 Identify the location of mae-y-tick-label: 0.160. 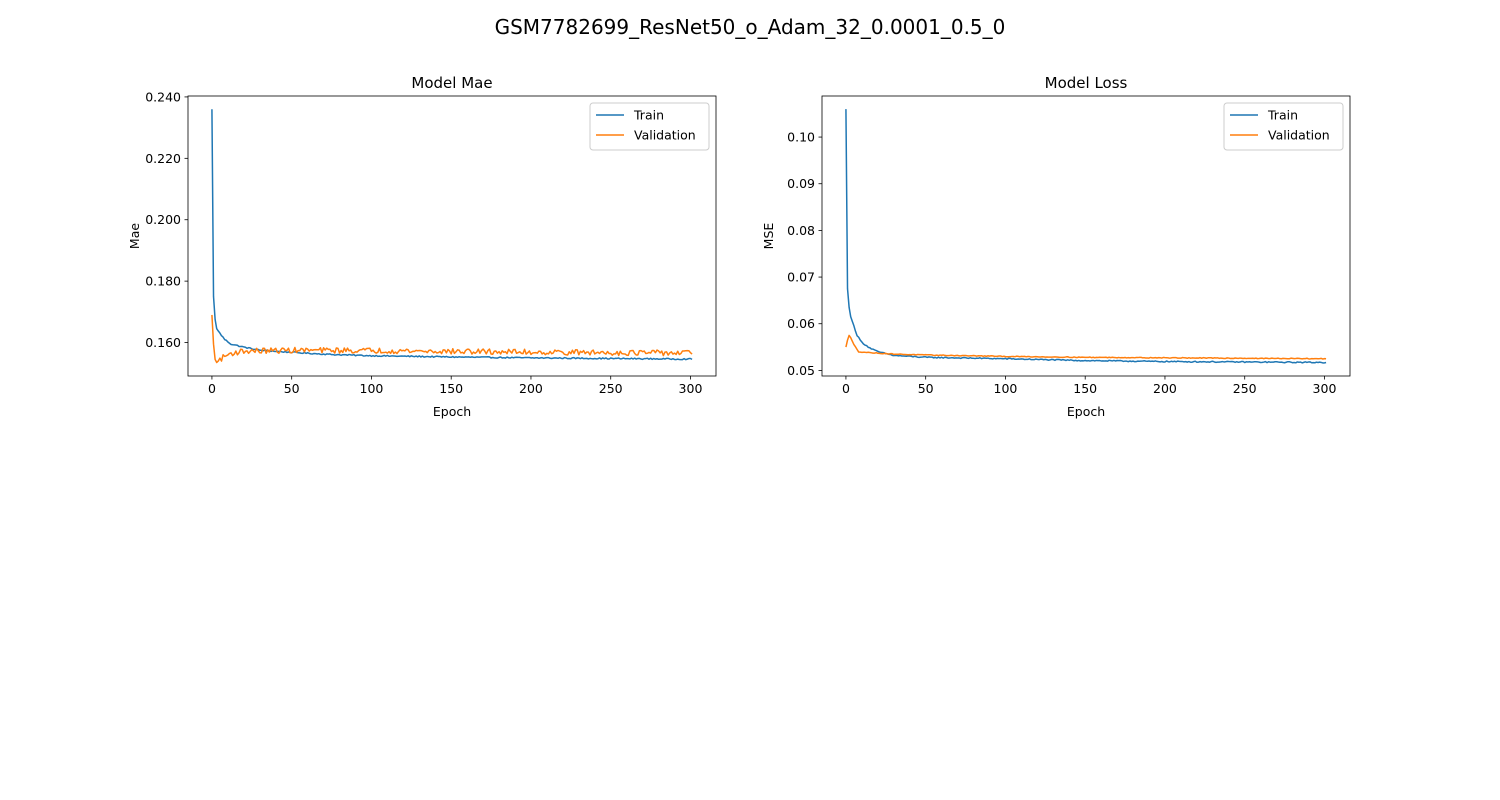
(163, 342).